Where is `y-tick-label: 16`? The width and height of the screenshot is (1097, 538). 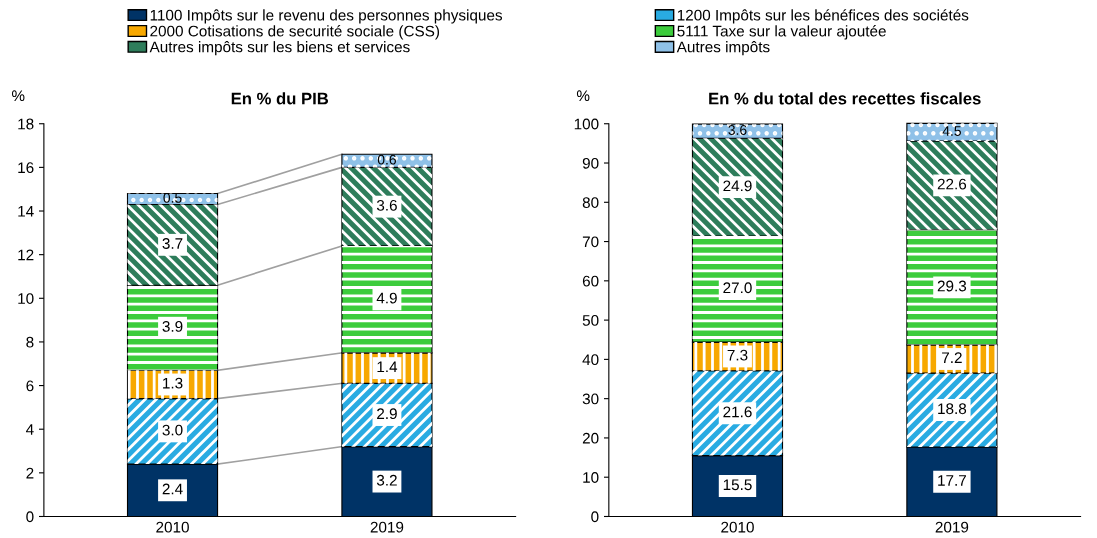
y-tick-label: 16 is located at coordinates (26, 168).